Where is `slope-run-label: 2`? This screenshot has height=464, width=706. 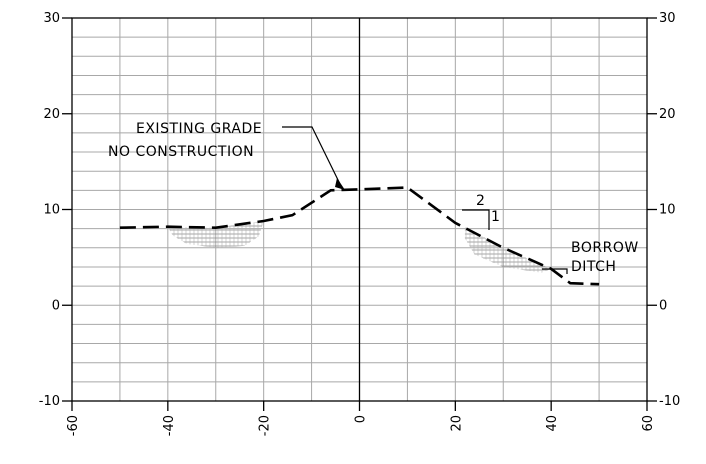 slope-run-label: 2 is located at coordinates (480, 201).